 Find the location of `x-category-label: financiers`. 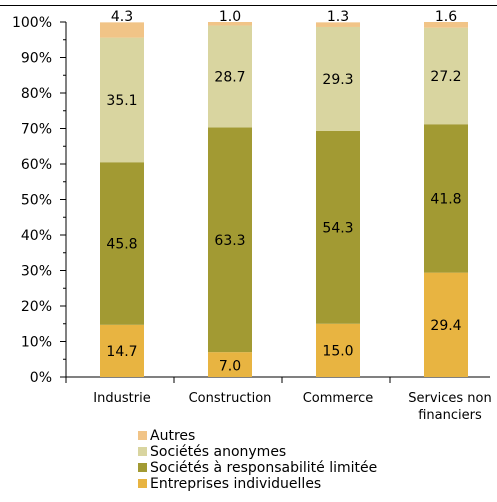

x-category-label: financiers is located at coordinates (450, 415).